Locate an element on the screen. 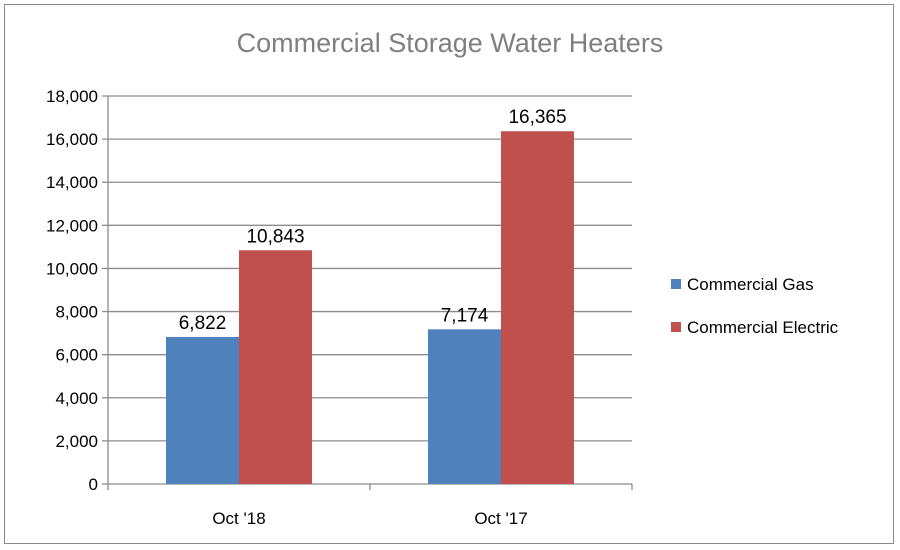  y-tick-label: 2,000 is located at coordinates (76, 441).